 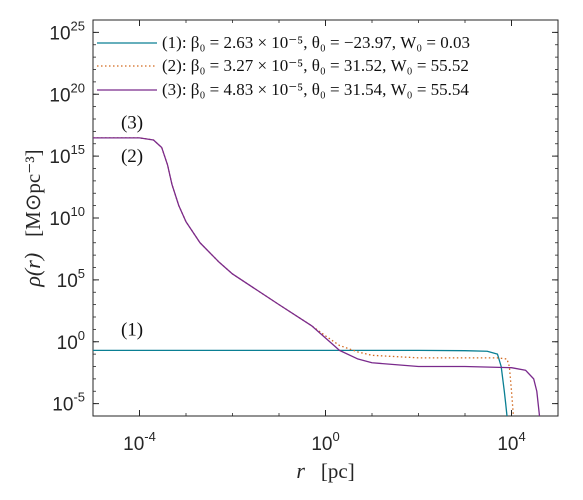 I want to click on x-tick-label: 10⁴, so click(x=511, y=442).